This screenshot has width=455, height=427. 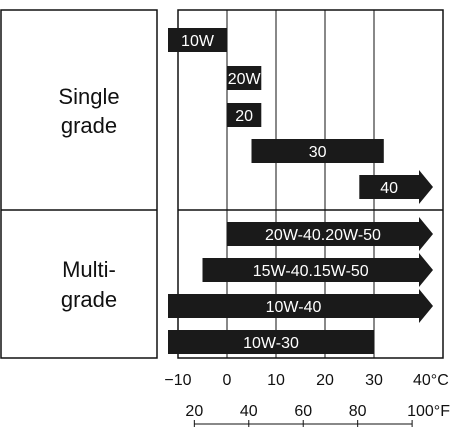 I want to click on bar-10w, so click(x=197, y=40).